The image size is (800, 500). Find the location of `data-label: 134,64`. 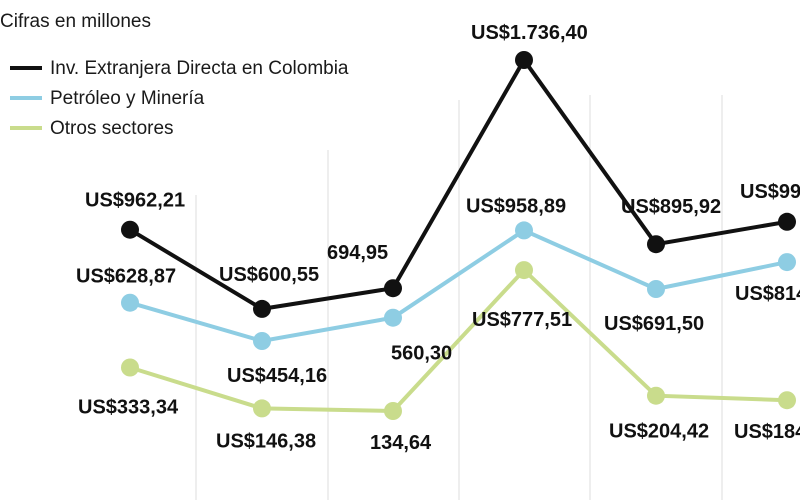

data-label: 134,64 is located at coordinates (401, 443).